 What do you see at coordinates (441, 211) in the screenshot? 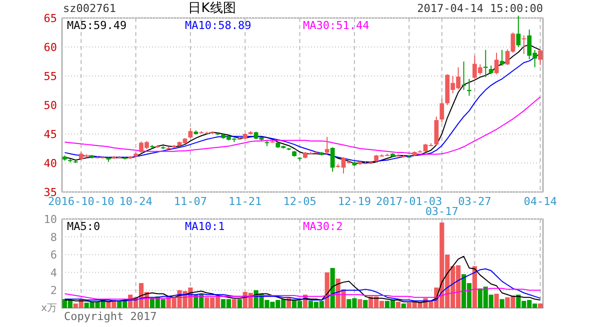
I see `x-tick-label: 03-17` at bounding box center [441, 211].